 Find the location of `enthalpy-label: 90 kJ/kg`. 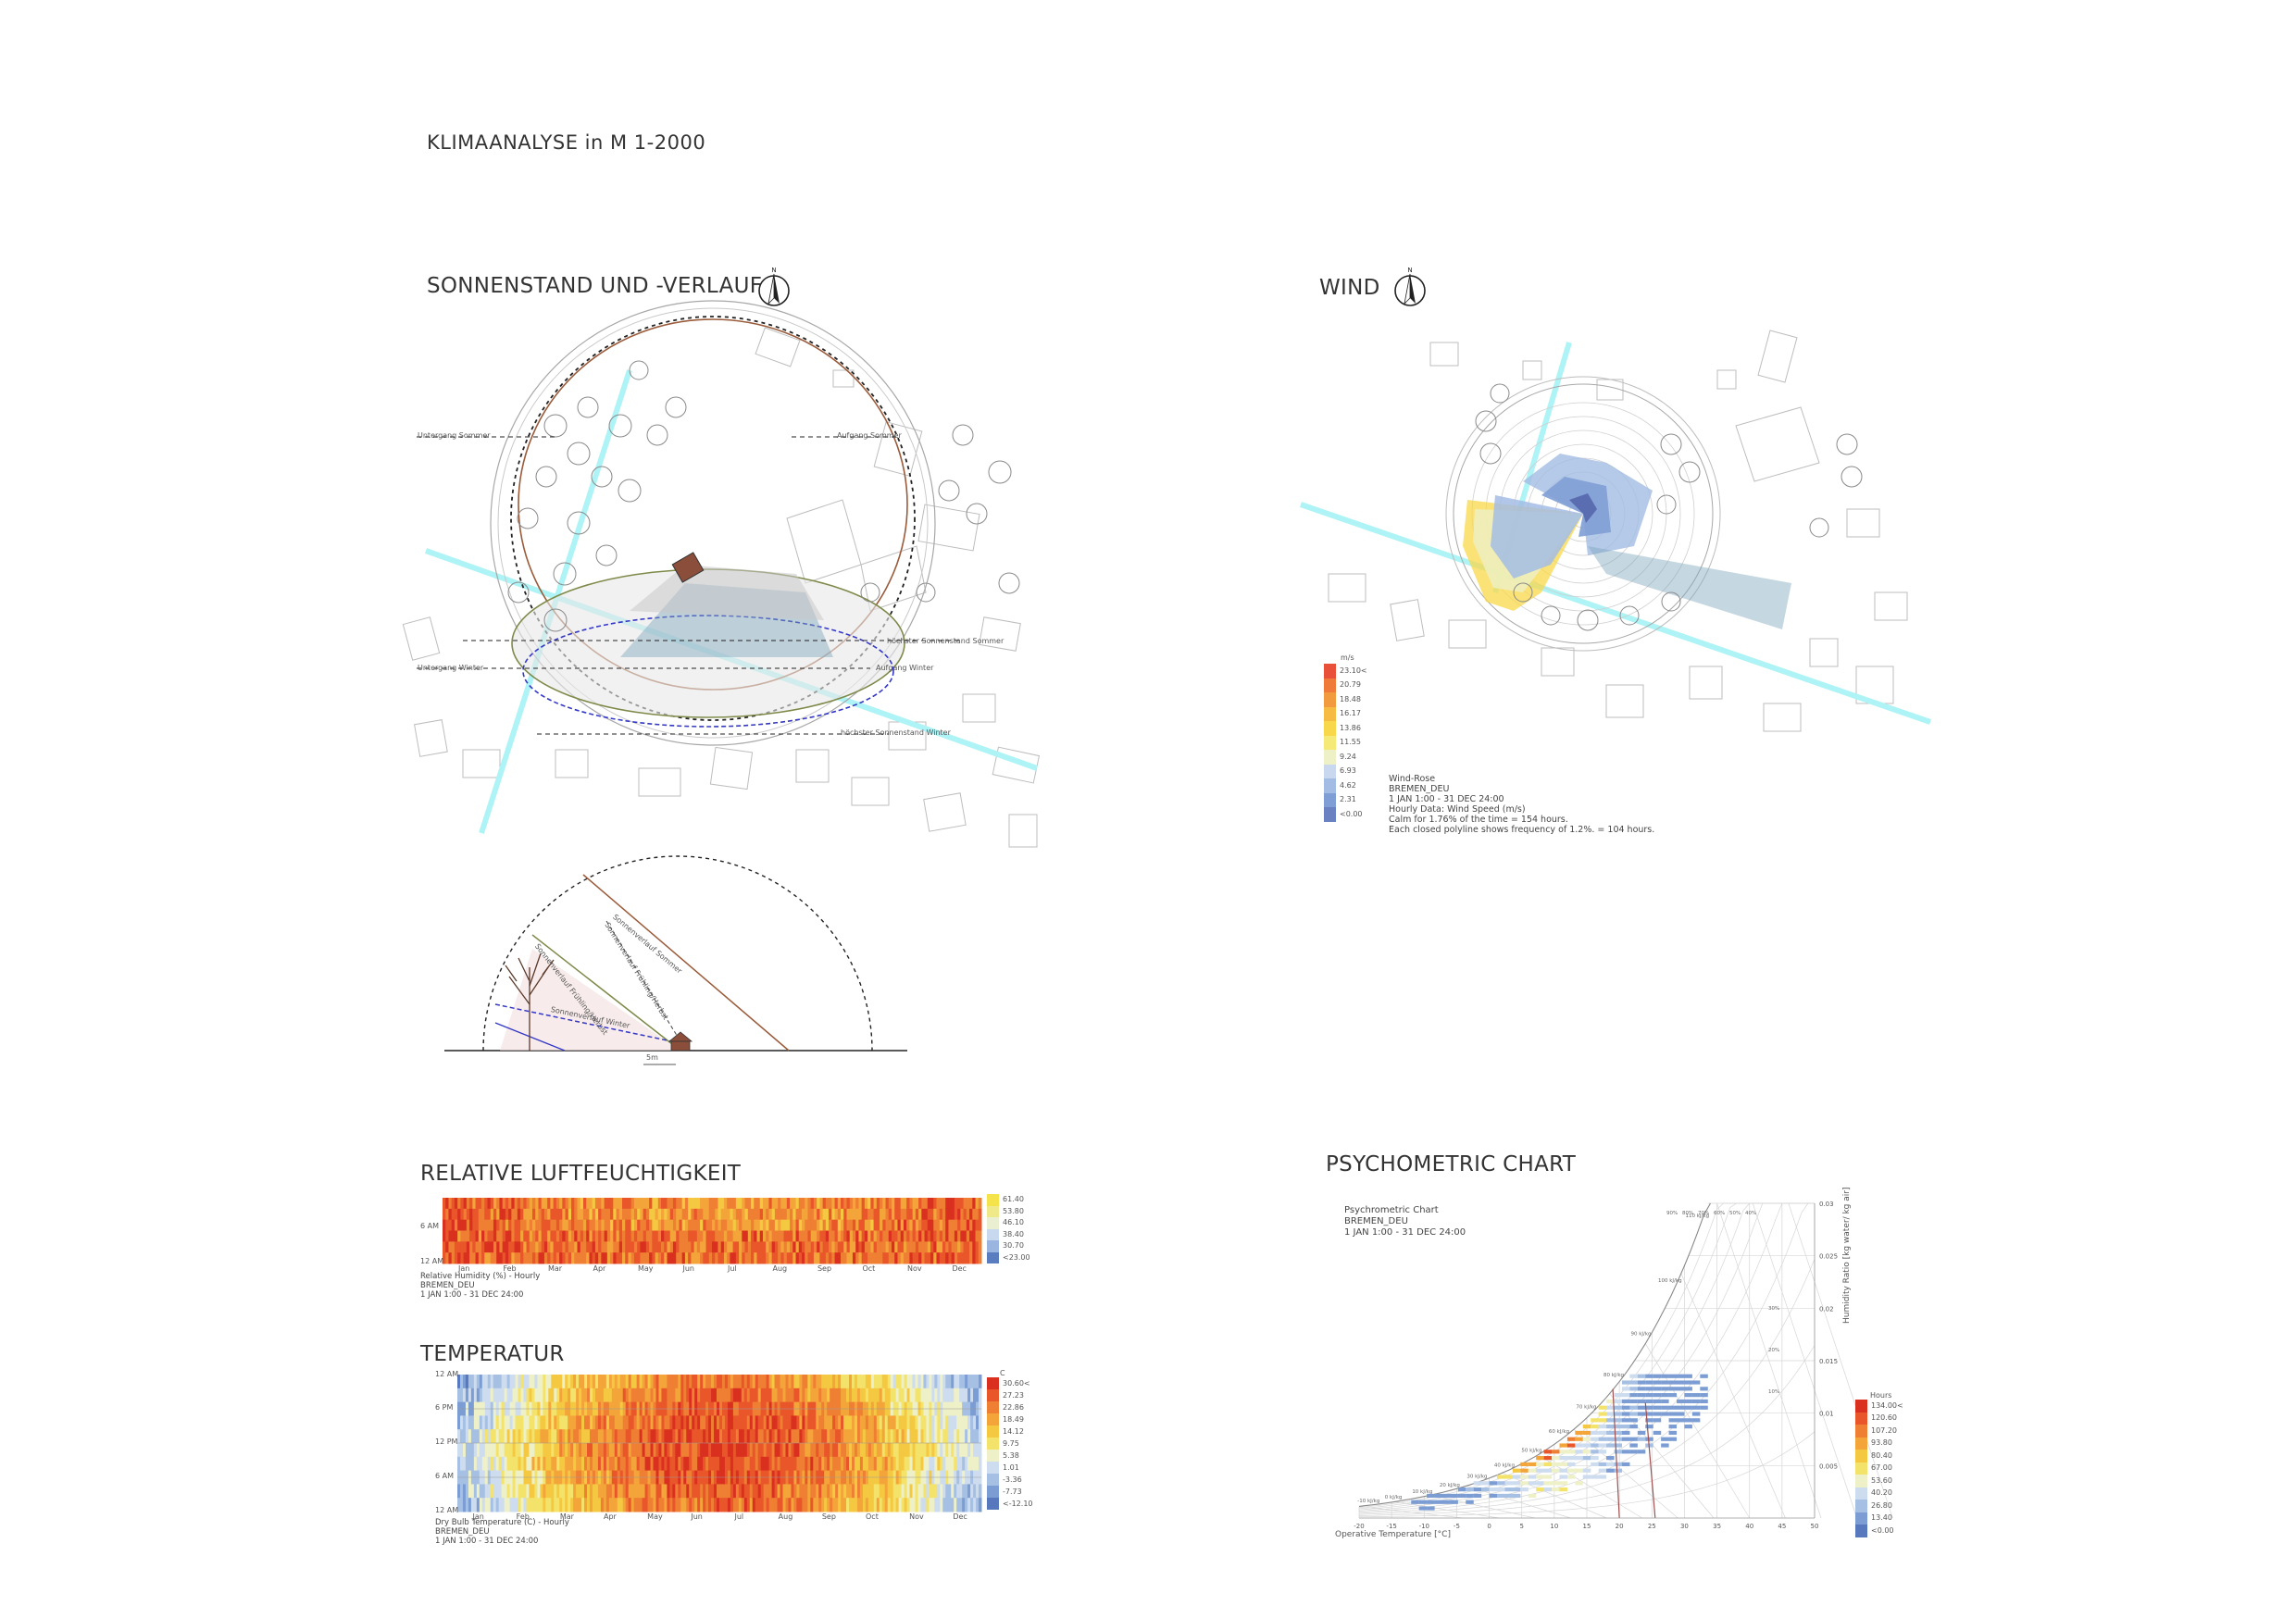

enthalpy-label: 90 kJ/kg is located at coordinates (1640, 1334).